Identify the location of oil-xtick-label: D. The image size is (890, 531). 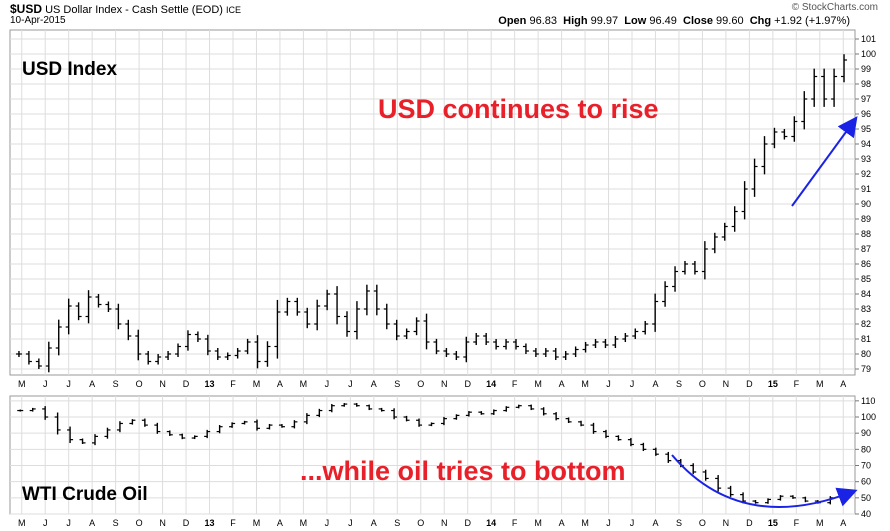
(467, 523).